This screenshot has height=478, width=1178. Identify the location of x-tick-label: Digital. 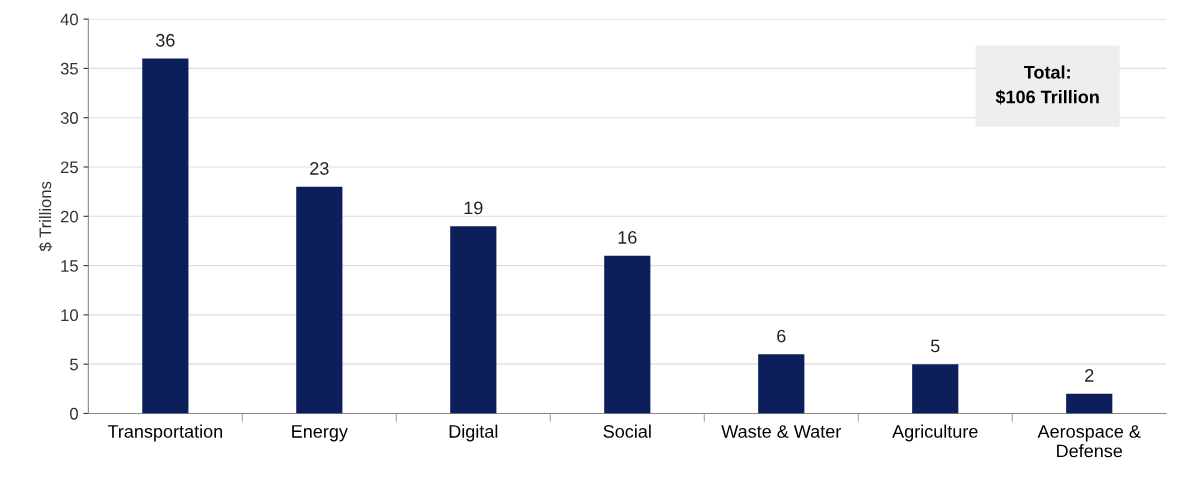
(473, 433).